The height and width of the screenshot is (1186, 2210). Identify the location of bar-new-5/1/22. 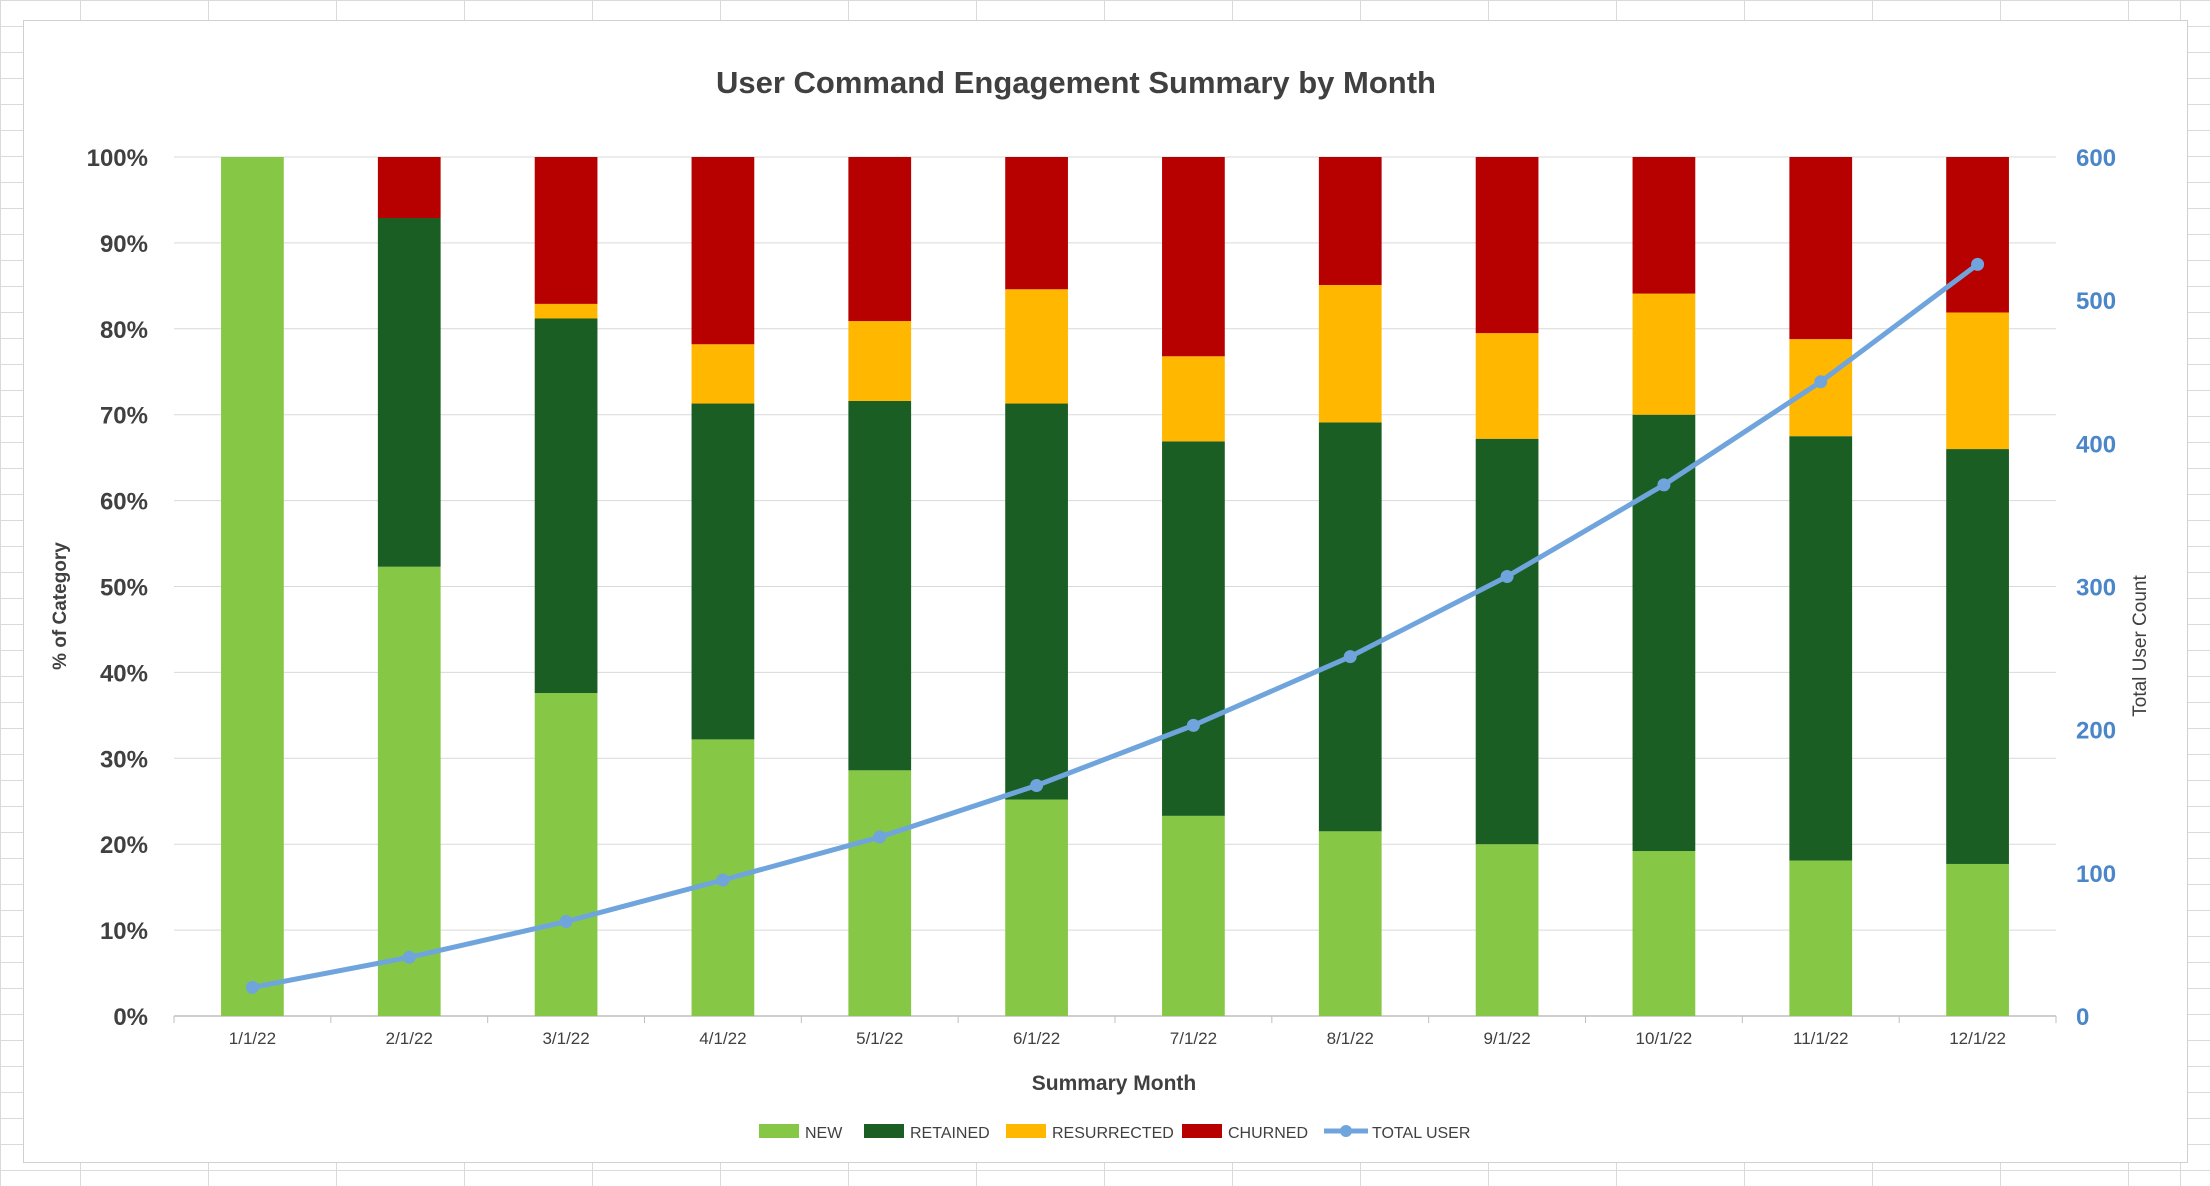
(880, 893).